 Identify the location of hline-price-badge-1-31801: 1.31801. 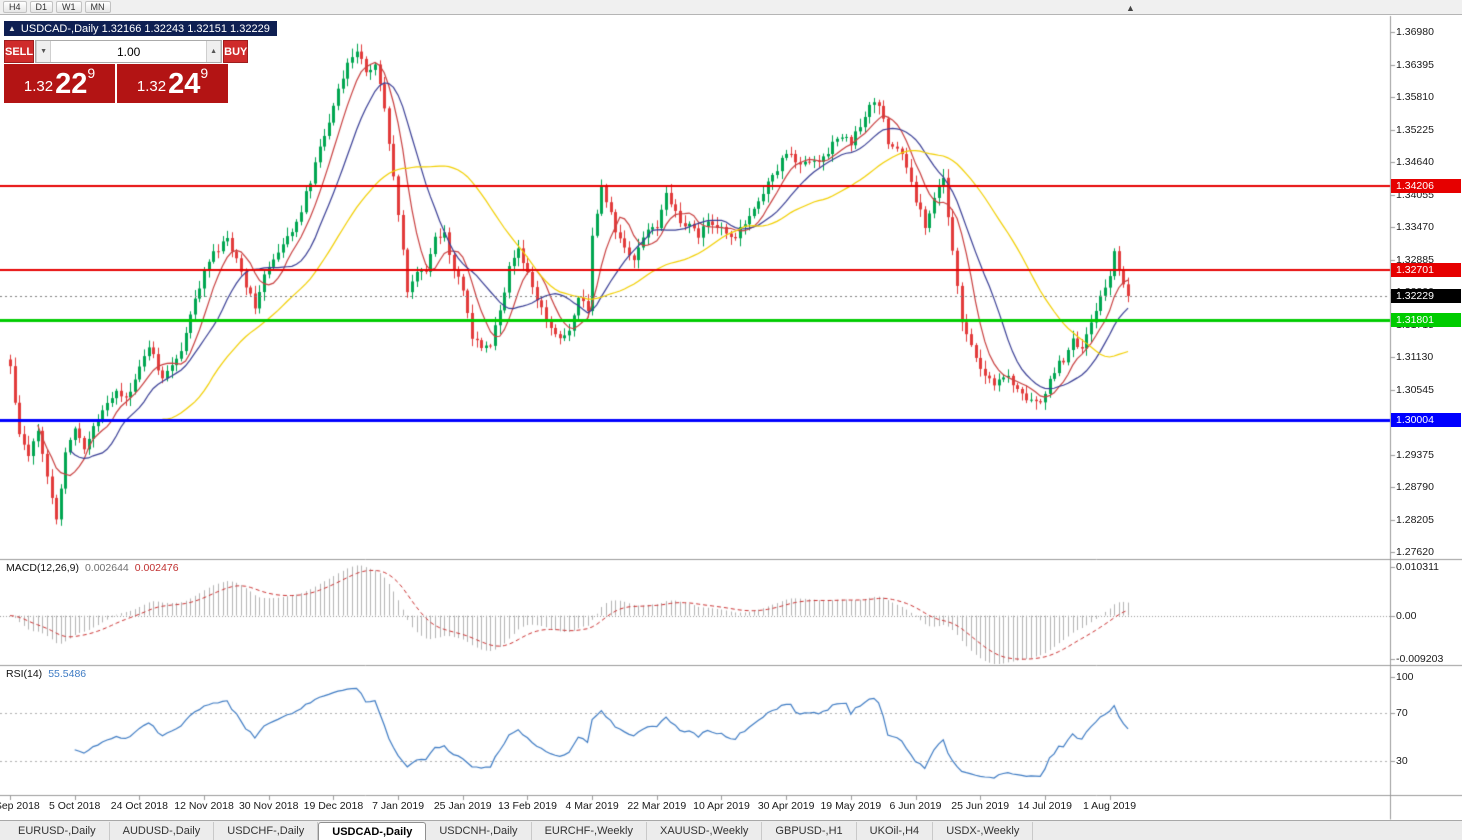
(1426, 319).